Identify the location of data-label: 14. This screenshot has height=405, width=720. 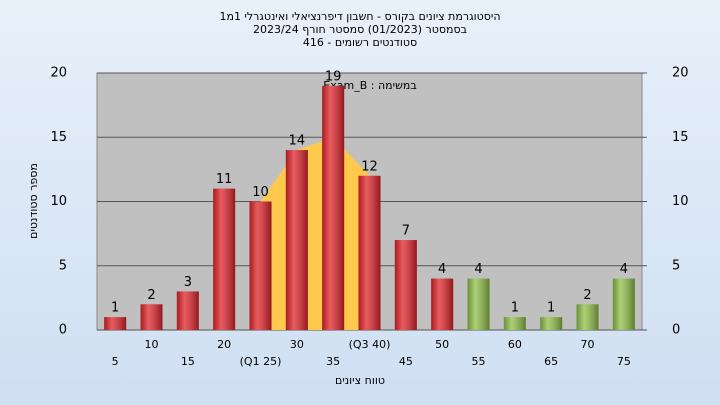
(297, 141).